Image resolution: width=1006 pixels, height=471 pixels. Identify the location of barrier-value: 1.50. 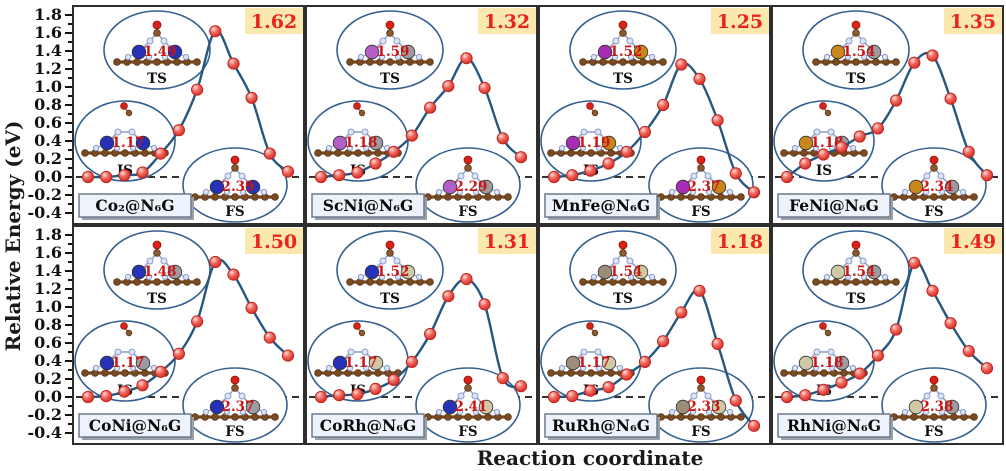
(274, 242).